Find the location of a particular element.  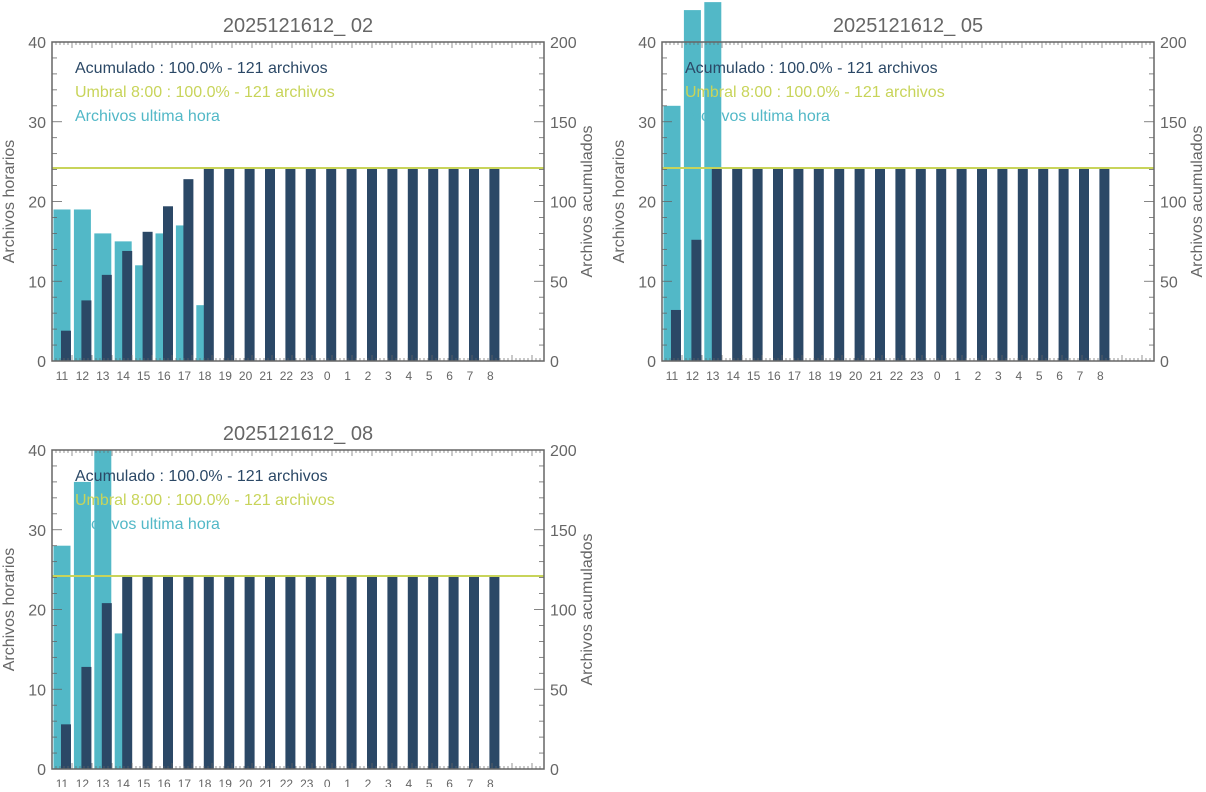

x-tick-label: 19 is located at coordinates (226, 782).